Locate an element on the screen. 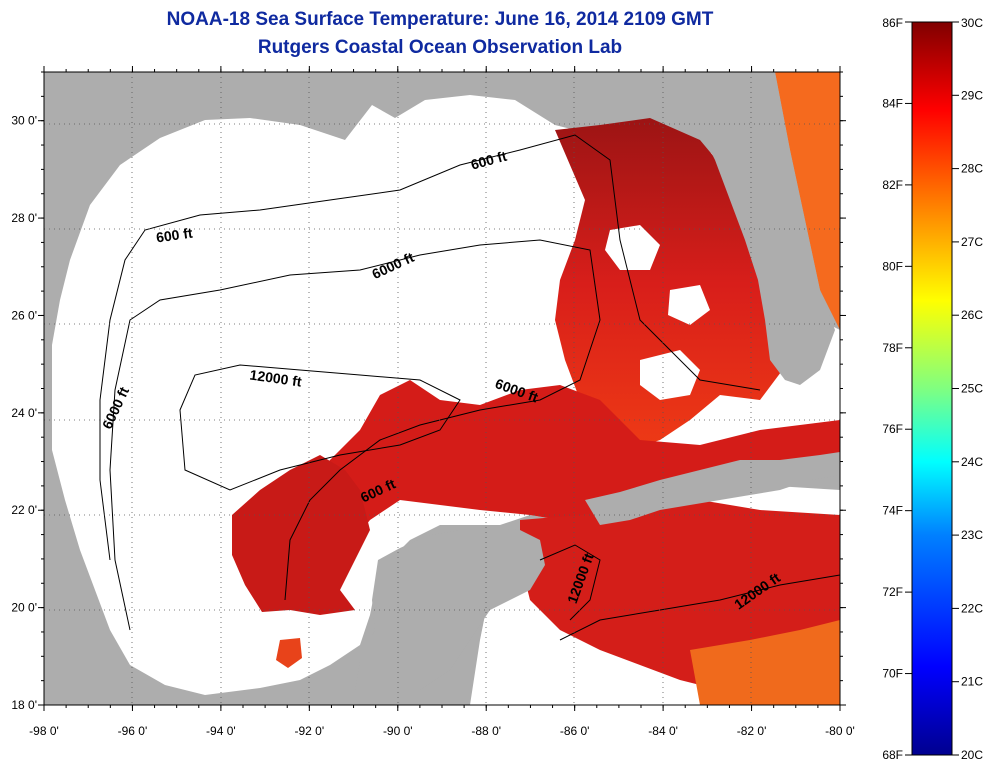 Image resolution: width=992 pixels, height=770 pixels. sst-patch-caribbean-south is located at coordinates (765, 662).